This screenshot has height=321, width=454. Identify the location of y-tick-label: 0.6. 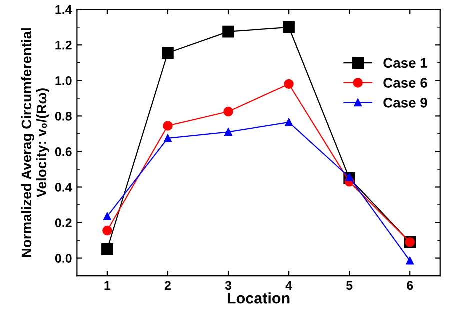
(63, 152).